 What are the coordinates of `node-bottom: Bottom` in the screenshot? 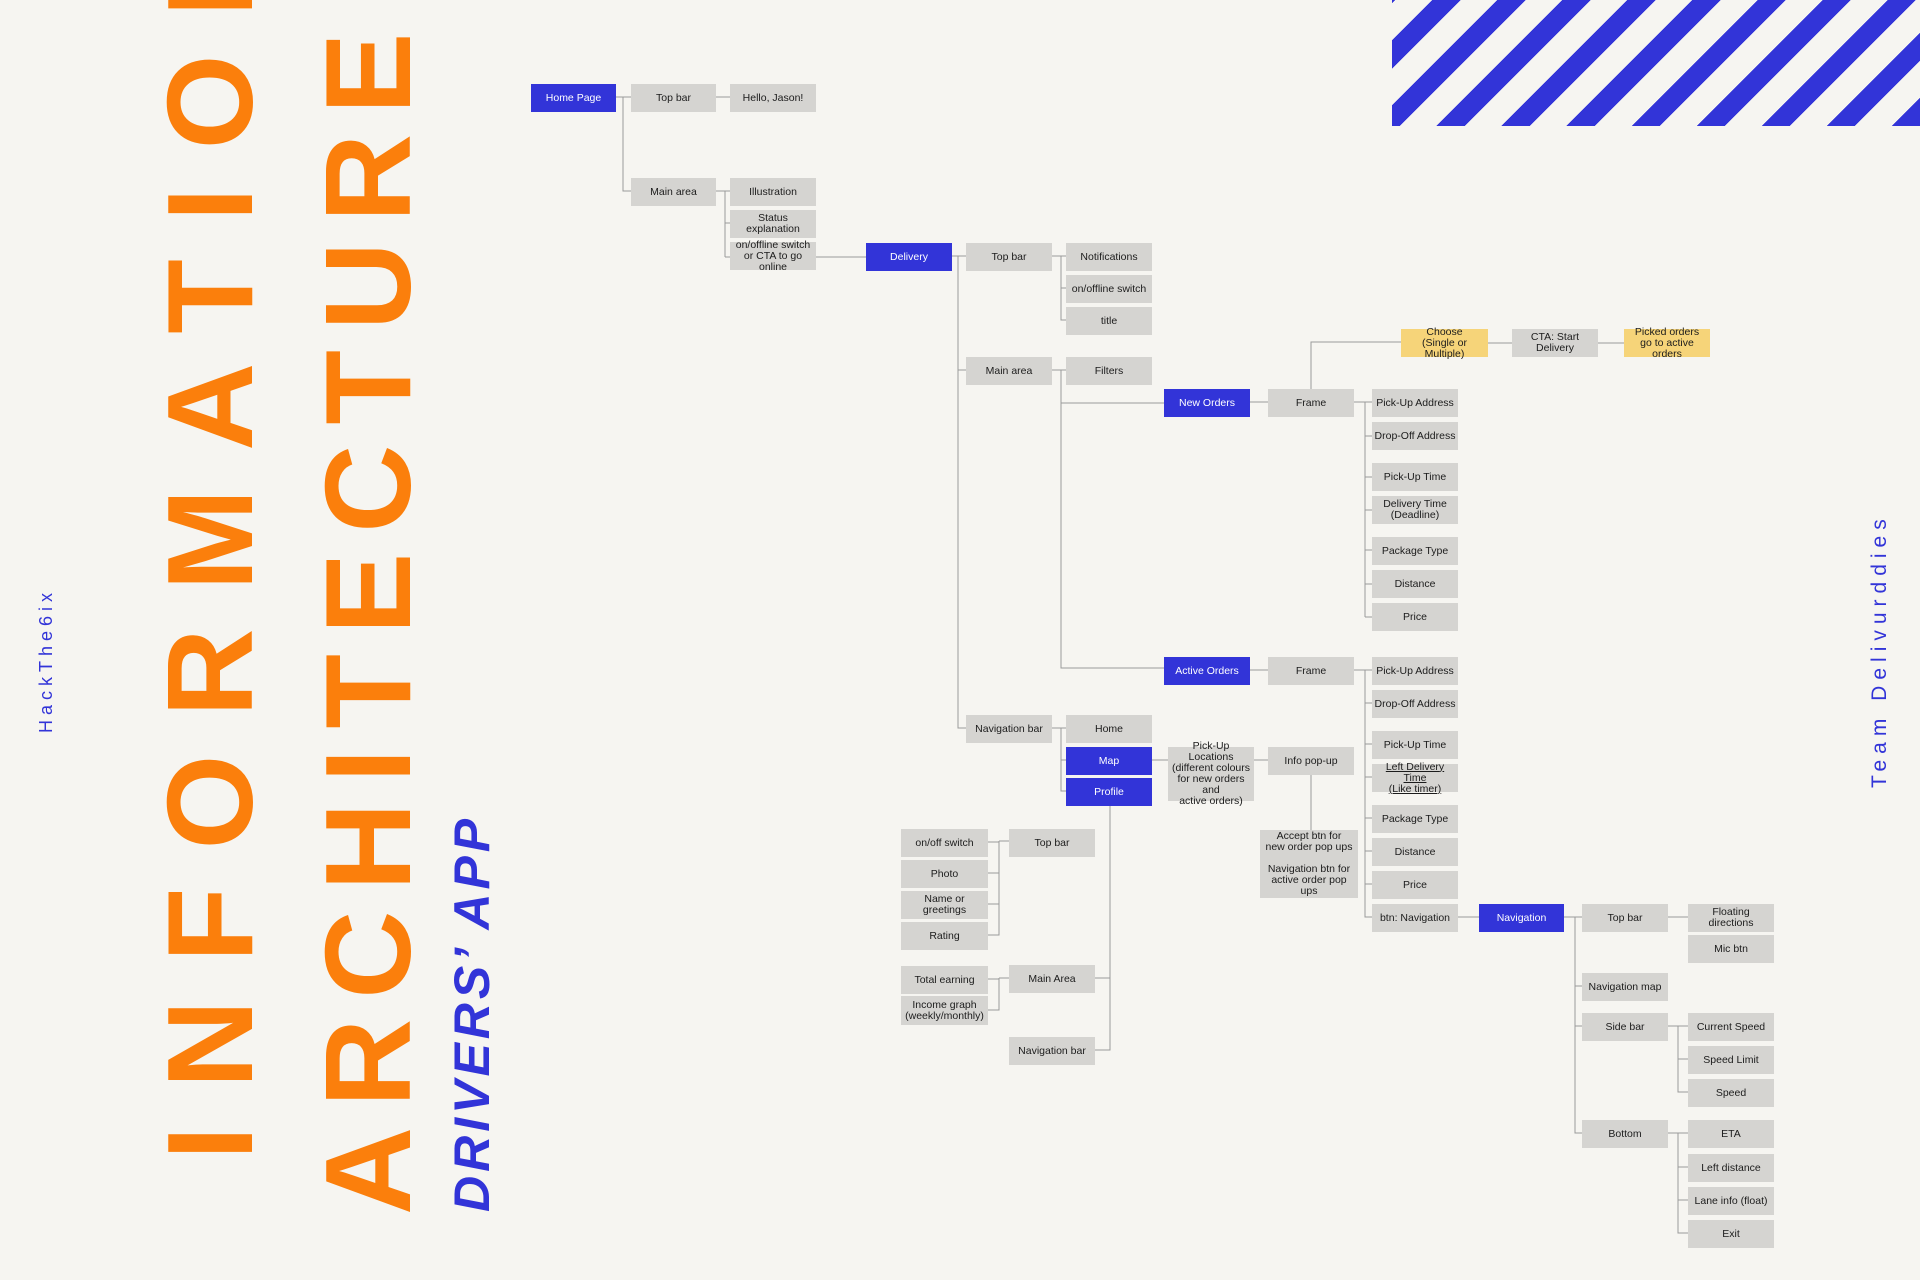 It's located at (1625, 1134).